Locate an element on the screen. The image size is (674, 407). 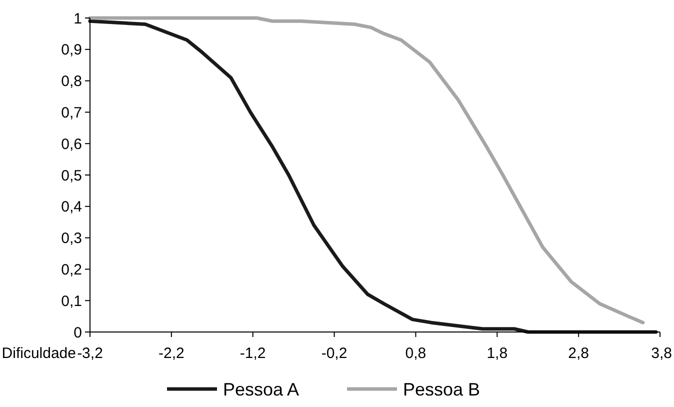
y-tick-label: 0,1 is located at coordinates (71, 301).